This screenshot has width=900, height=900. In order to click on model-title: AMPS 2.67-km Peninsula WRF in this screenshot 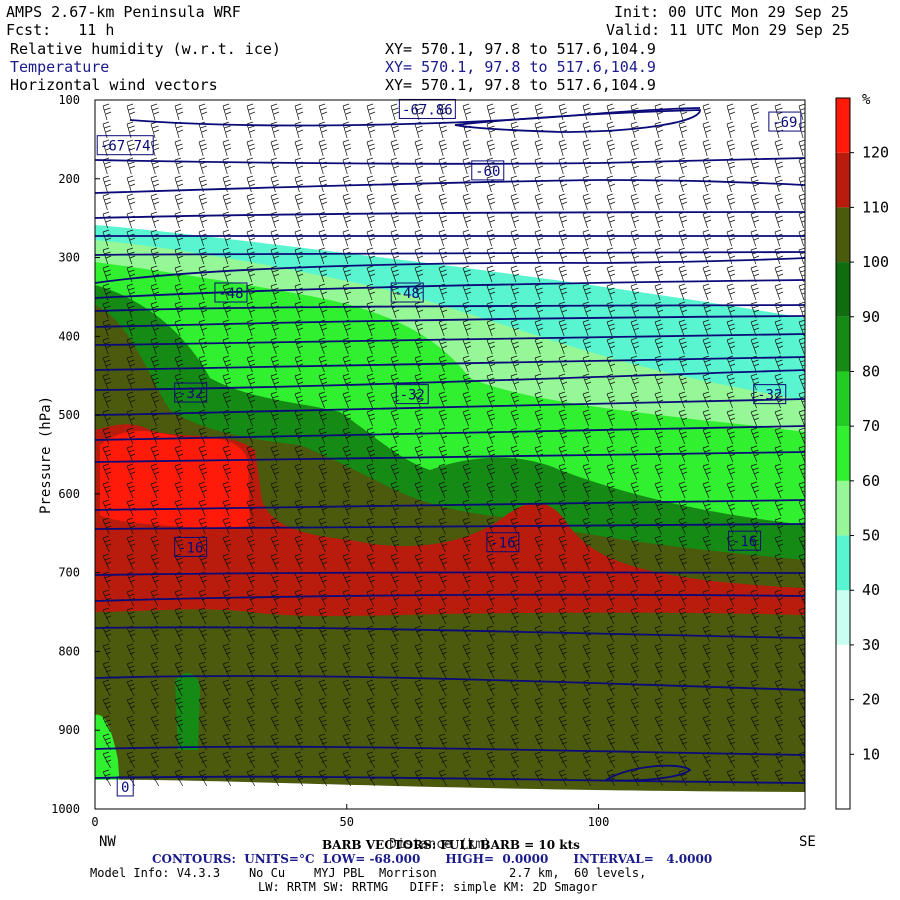, I will do `click(123, 12)`.